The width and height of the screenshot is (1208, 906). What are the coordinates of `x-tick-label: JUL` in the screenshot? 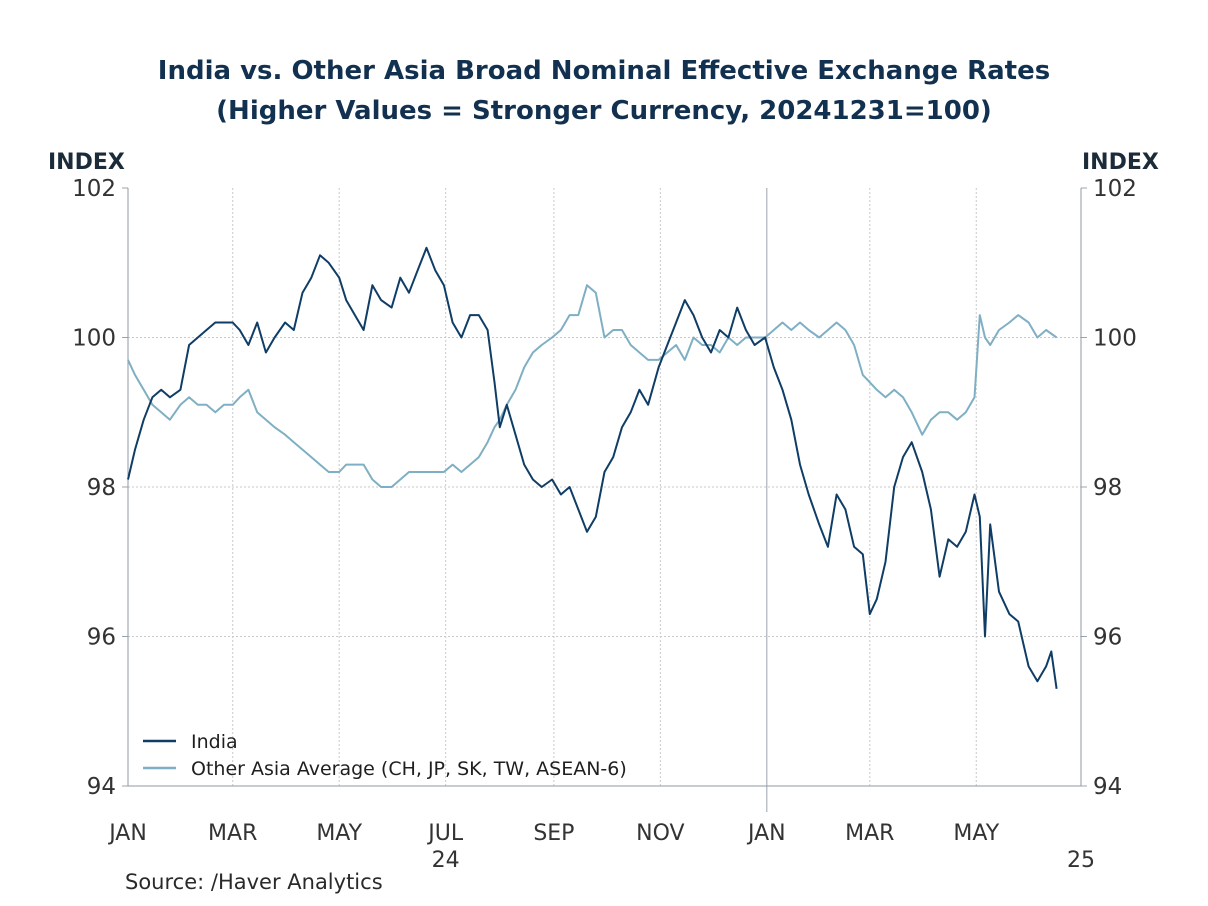 It's located at (445, 833).